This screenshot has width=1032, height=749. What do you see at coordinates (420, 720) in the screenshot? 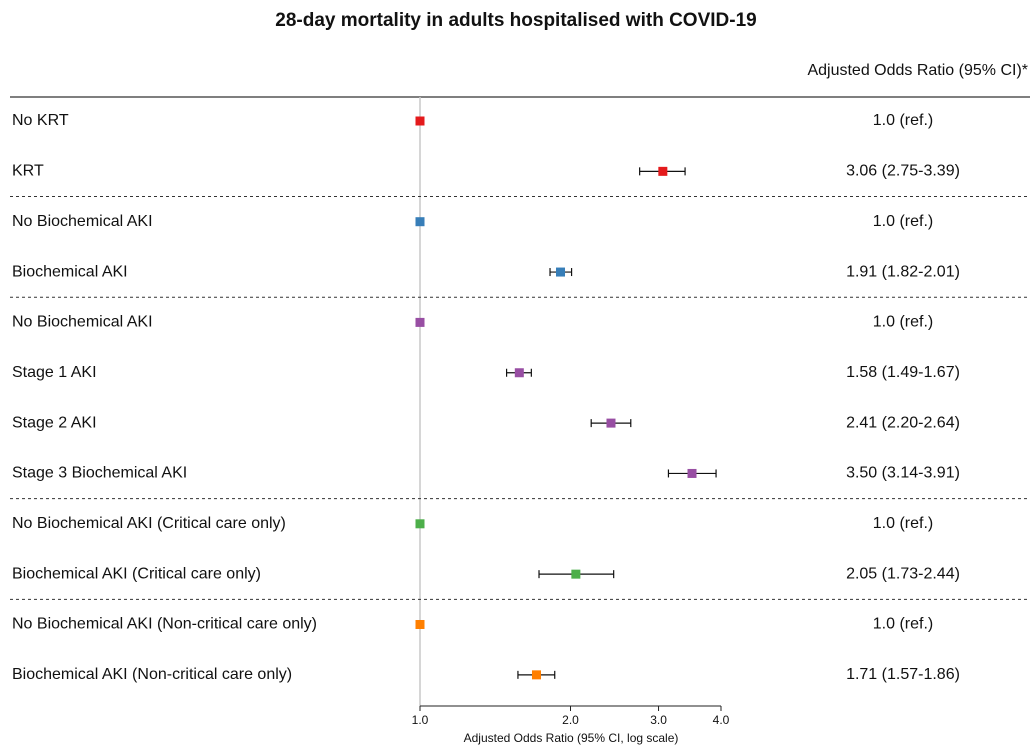
I see `x-tick-label: 1.0` at bounding box center [420, 720].